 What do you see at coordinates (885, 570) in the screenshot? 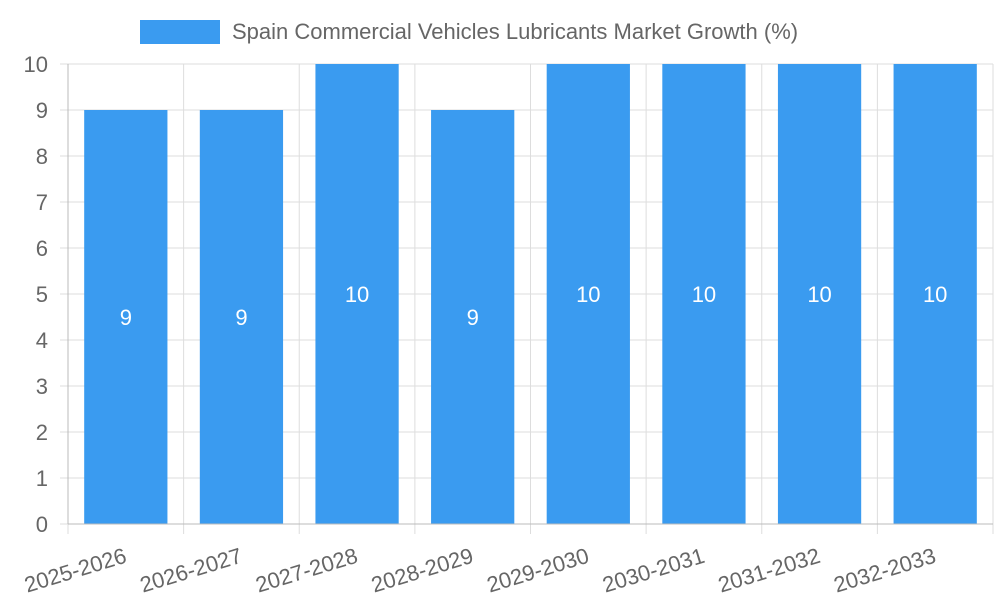
I see `x-tick-label: 2032-2033` at bounding box center [885, 570].